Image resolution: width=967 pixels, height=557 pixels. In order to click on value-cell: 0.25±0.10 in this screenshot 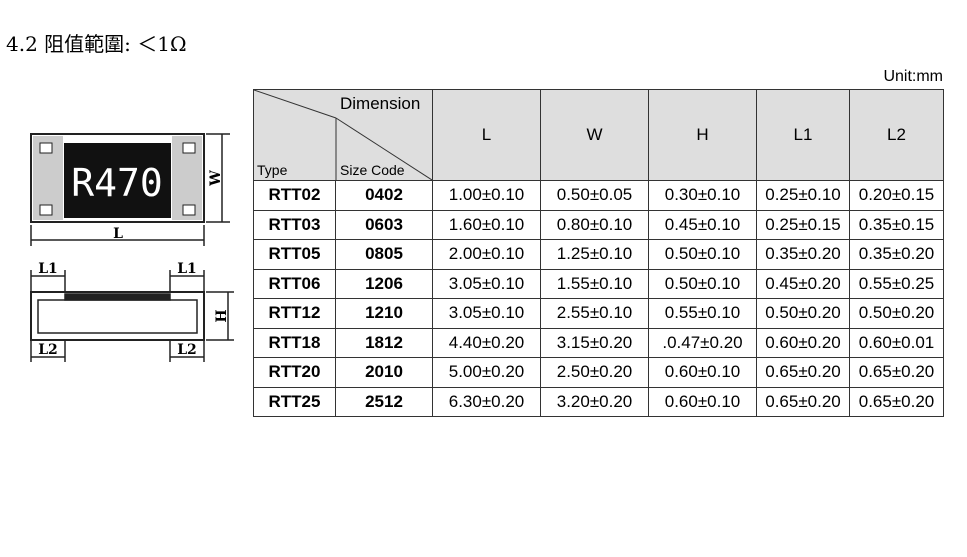, I will do `click(803, 195)`.